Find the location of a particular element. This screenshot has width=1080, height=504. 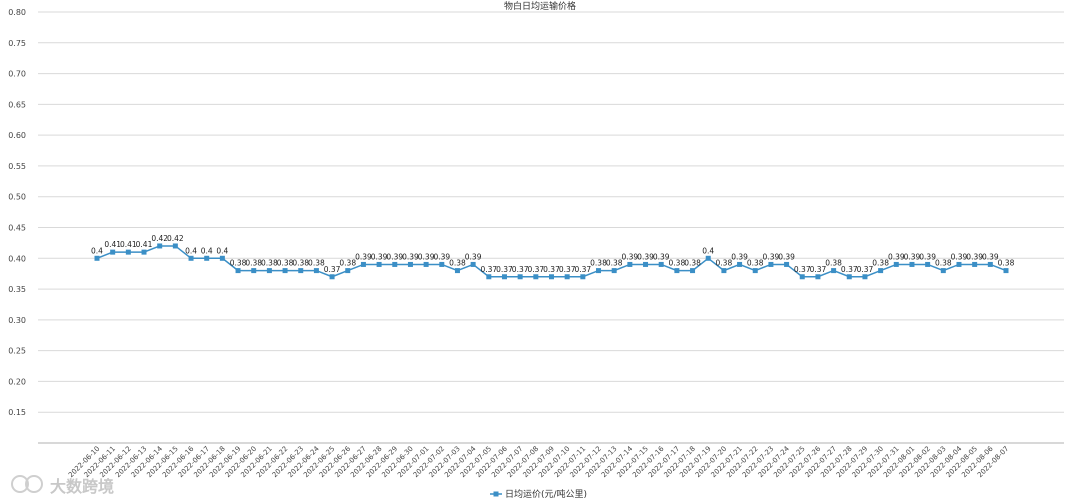

y-tick-label: 0.70 is located at coordinates (17, 74).